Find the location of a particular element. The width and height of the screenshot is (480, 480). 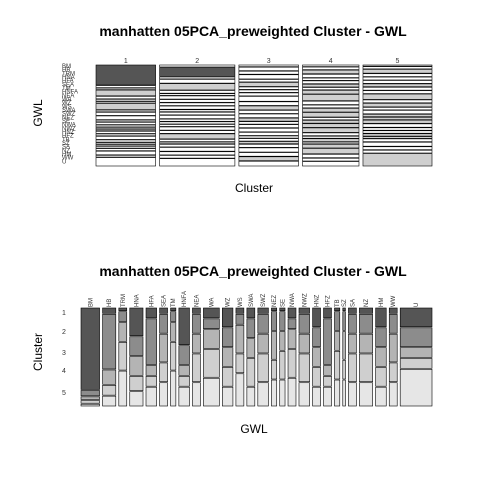

chart2-gwl-label: NWZ is located at coordinates (305, 300).